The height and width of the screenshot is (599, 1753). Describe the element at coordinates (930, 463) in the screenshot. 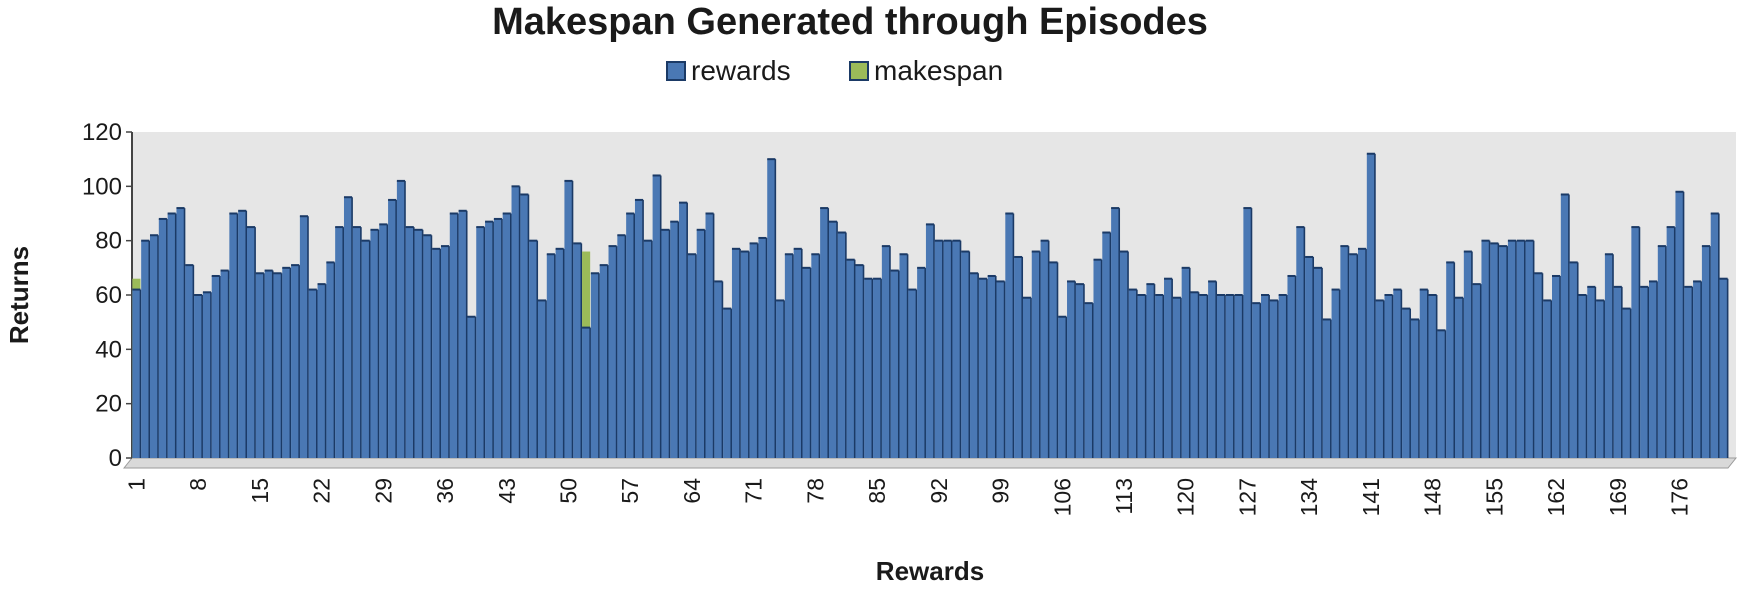

I see `plot-floor` at that location.